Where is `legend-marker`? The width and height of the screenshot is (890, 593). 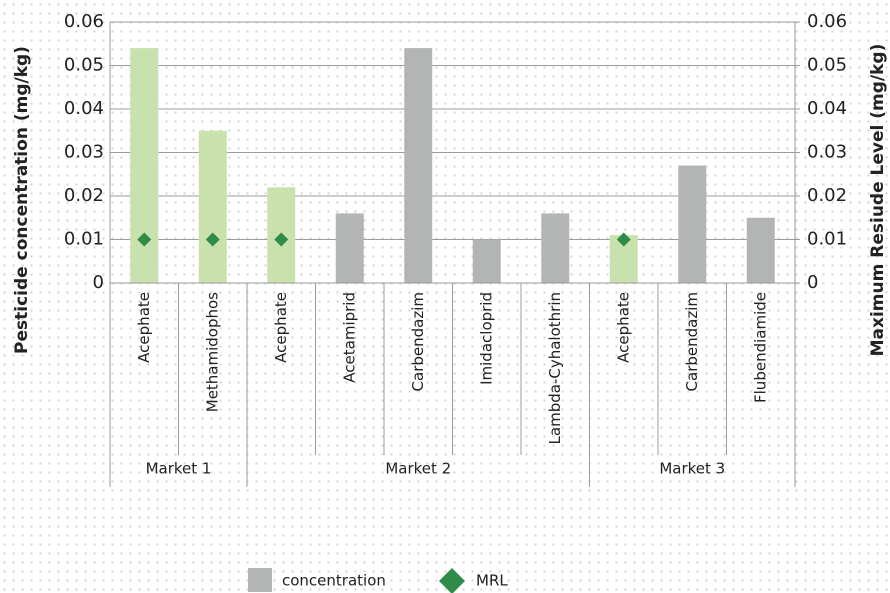
legend-marker is located at coordinates (452, 580).